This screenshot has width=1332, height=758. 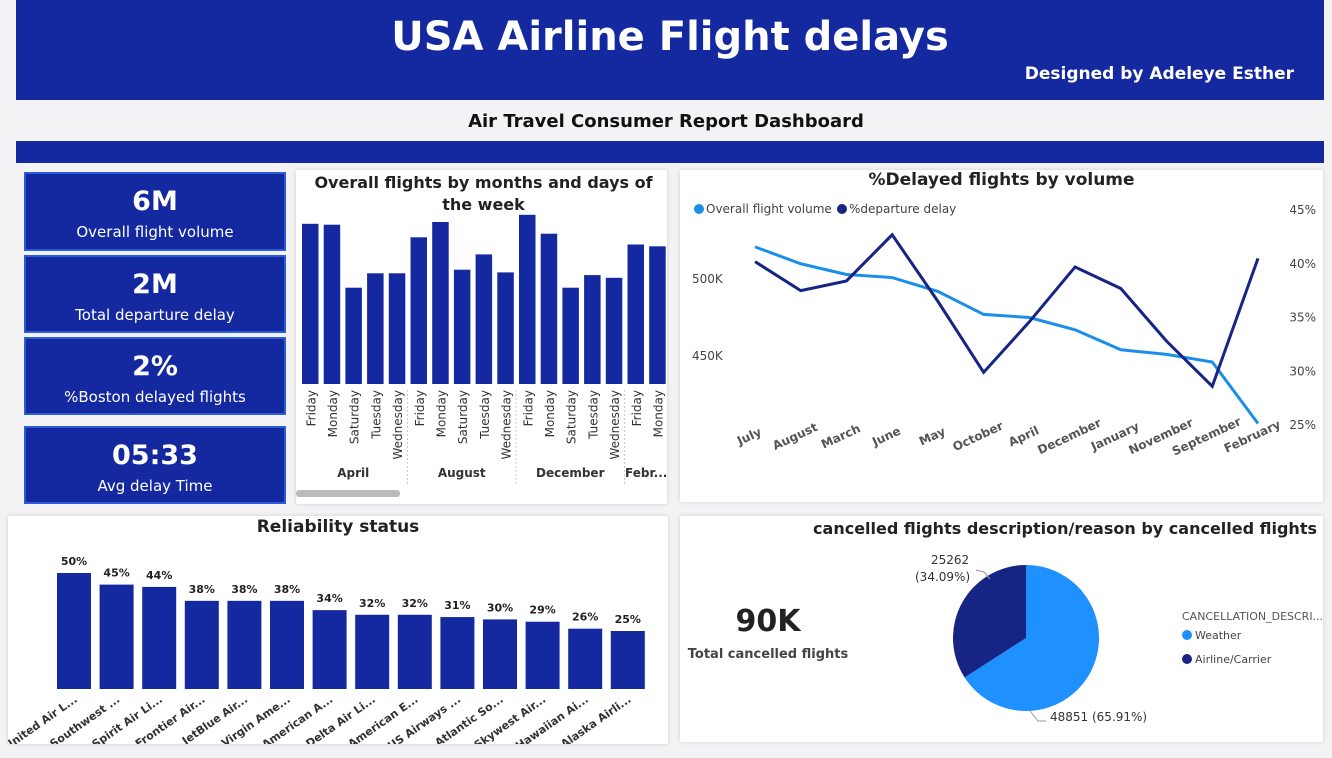 I want to click on y-tick-right: 30%, so click(x=1302, y=371).